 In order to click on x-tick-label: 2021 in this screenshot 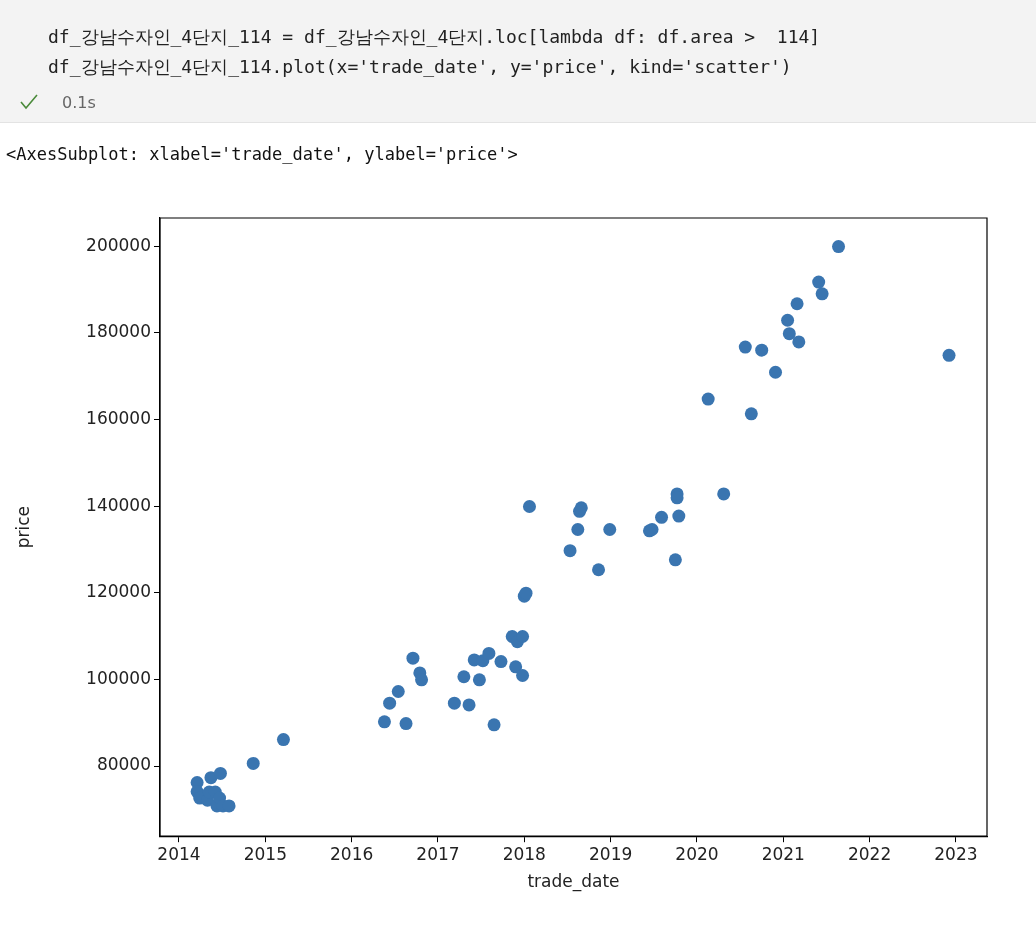, I will do `click(783, 853)`.